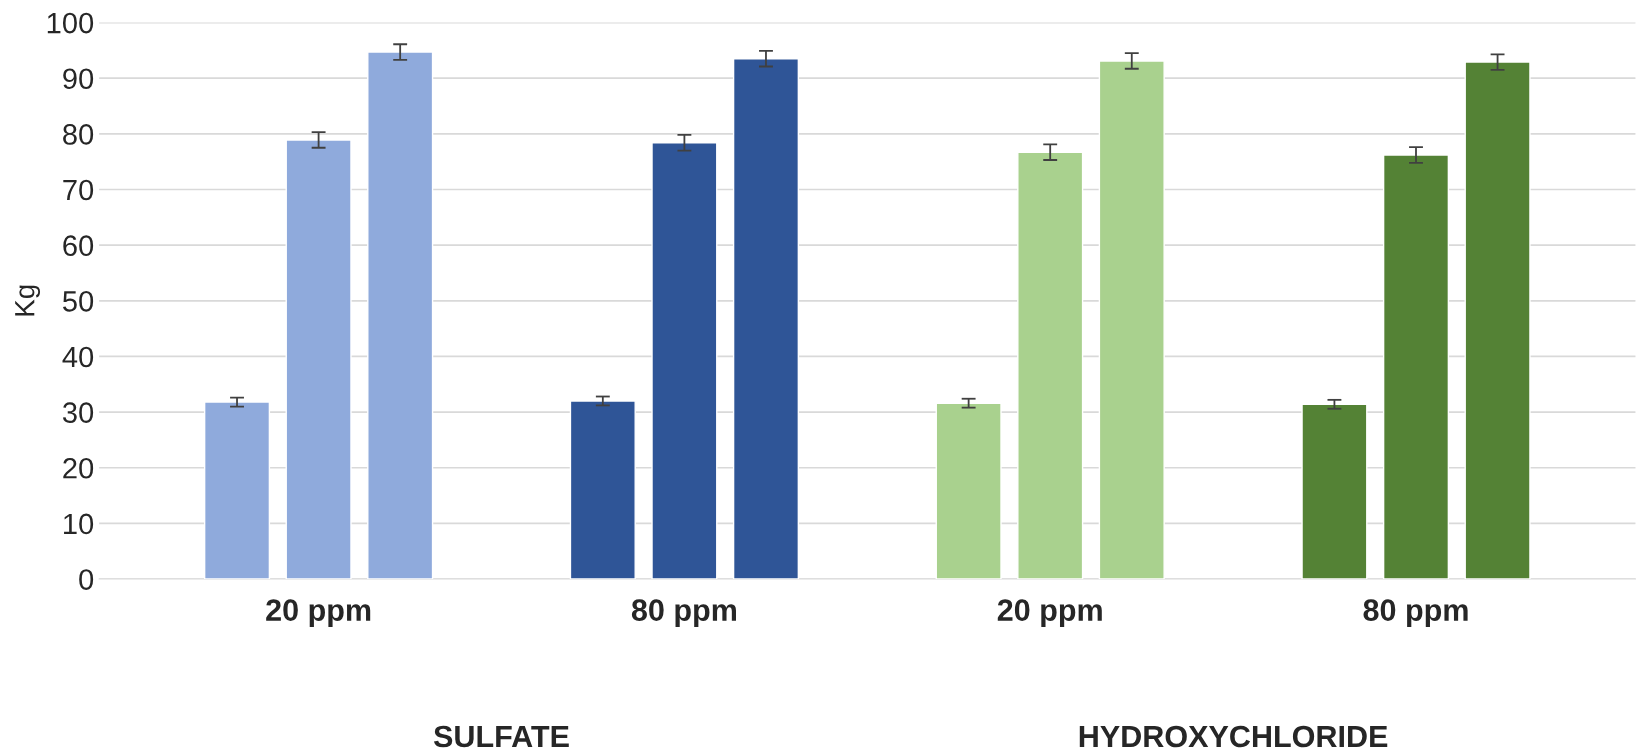  I want to click on y-tick-label: 40, so click(78, 357).